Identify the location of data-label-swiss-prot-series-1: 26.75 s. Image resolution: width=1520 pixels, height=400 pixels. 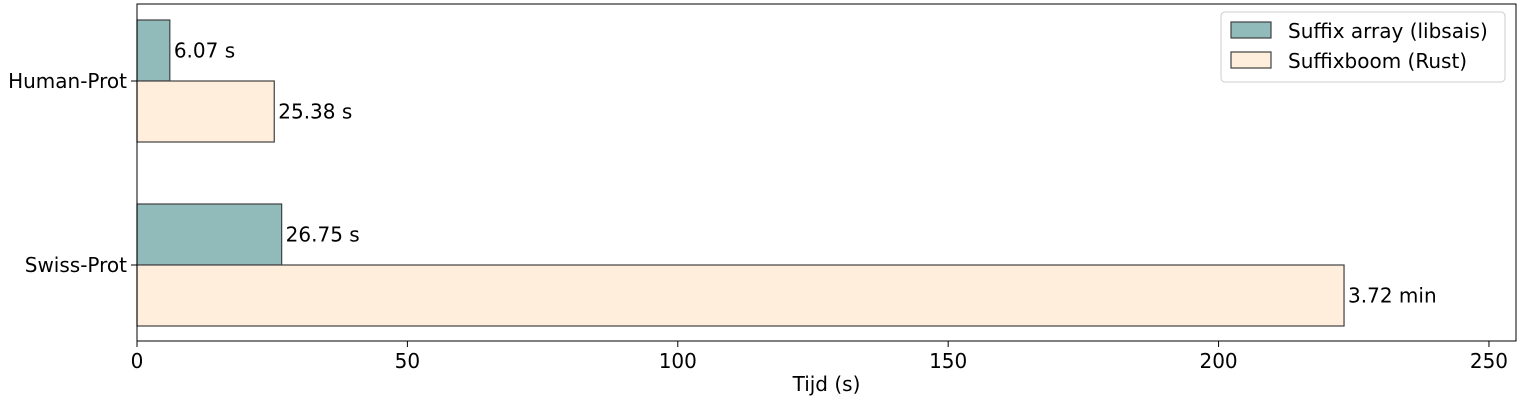
(323, 235).